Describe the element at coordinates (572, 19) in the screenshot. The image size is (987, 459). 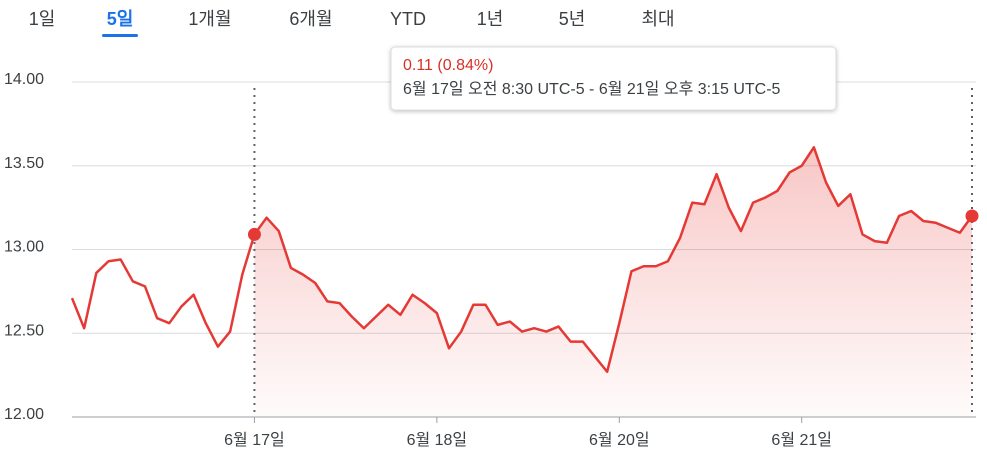
I see `tab: 5년` at that location.